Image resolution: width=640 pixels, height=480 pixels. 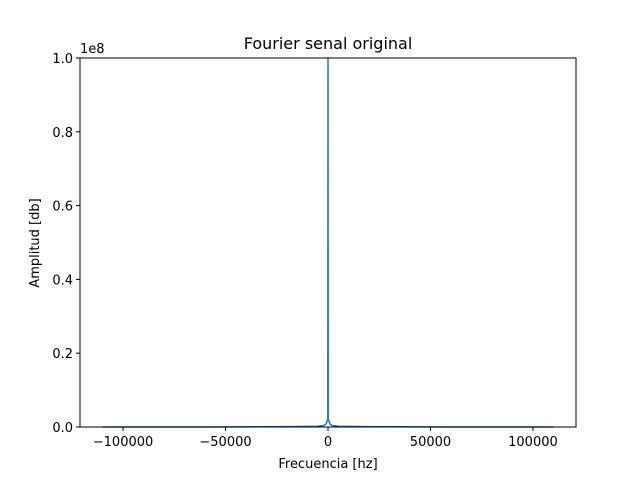 I want to click on y-axis-label: Amplitud [db], so click(x=35, y=242).